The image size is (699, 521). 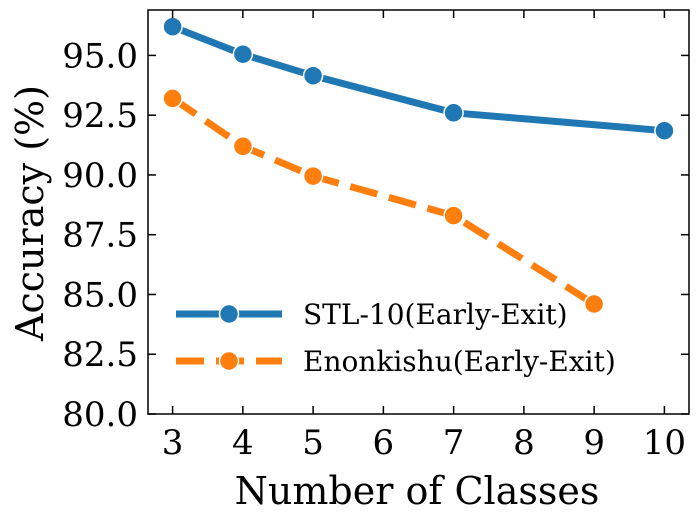 What do you see at coordinates (664, 443) in the screenshot?
I see `x-tick-label-8: 10` at bounding box center [664, 443].